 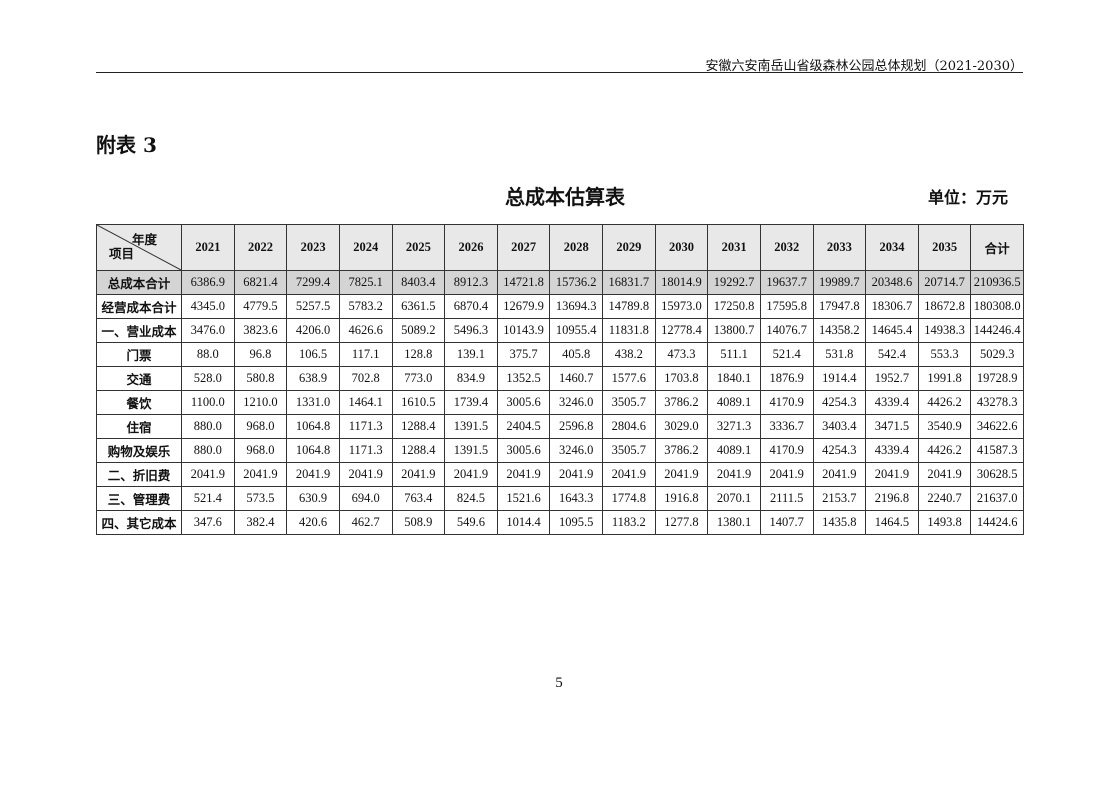 I want to click on column-header: 2027, so click(x=523, y=247).